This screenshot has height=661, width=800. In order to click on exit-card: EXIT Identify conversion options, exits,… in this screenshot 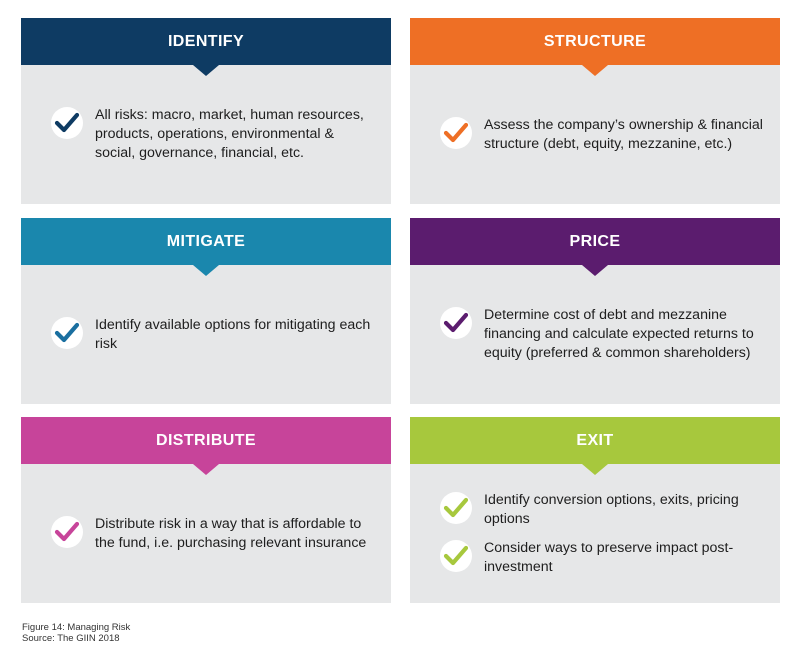, I will do `click(595, 510)`.